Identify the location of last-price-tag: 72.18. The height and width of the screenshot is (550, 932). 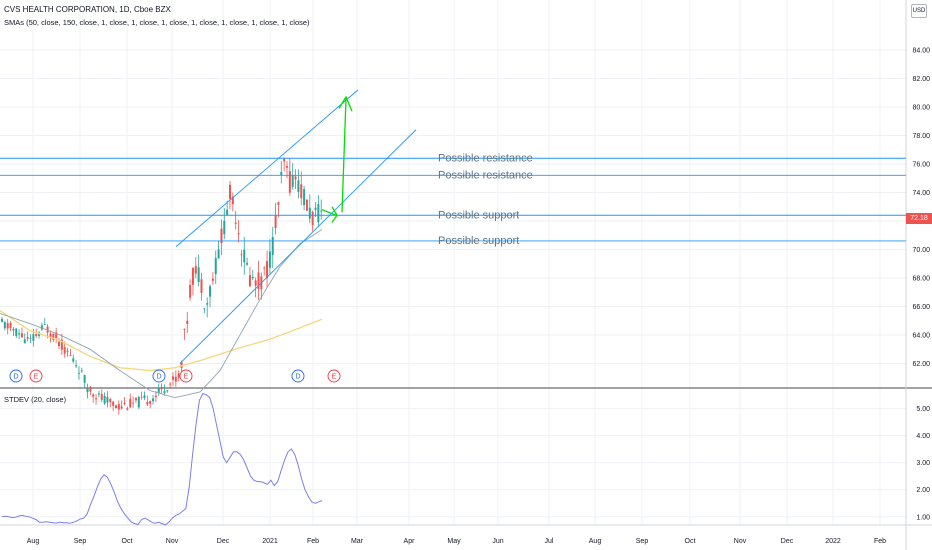
(919, 218).